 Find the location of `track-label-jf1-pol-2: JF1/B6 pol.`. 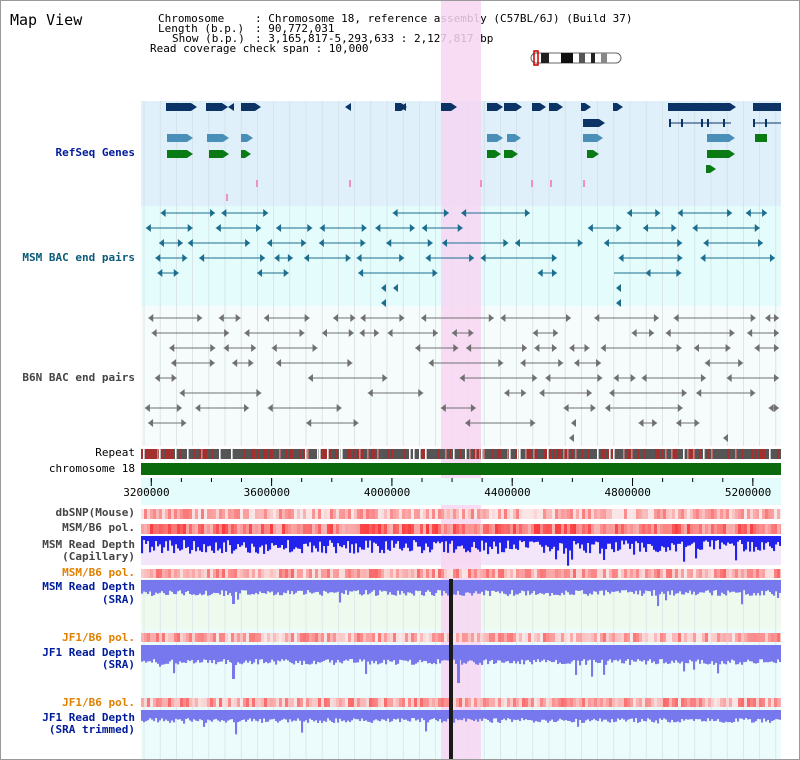

track-label-jf1-pol-2: JF1/B6 pol. is located at coordinates (98, 702).